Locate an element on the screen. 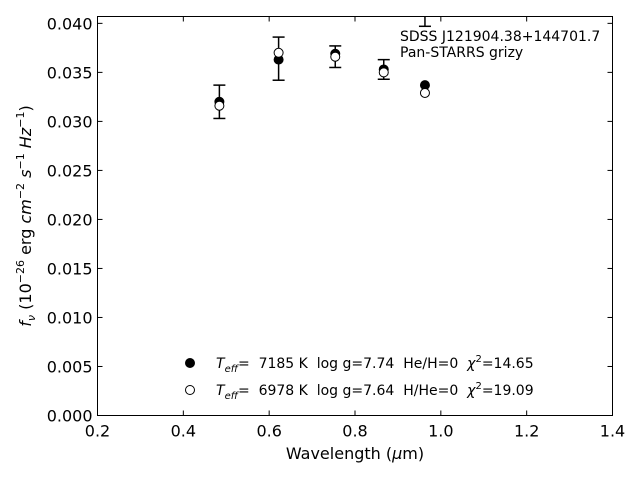  x-tick-label-0: 0.2 is located at coordinates (97, 431).